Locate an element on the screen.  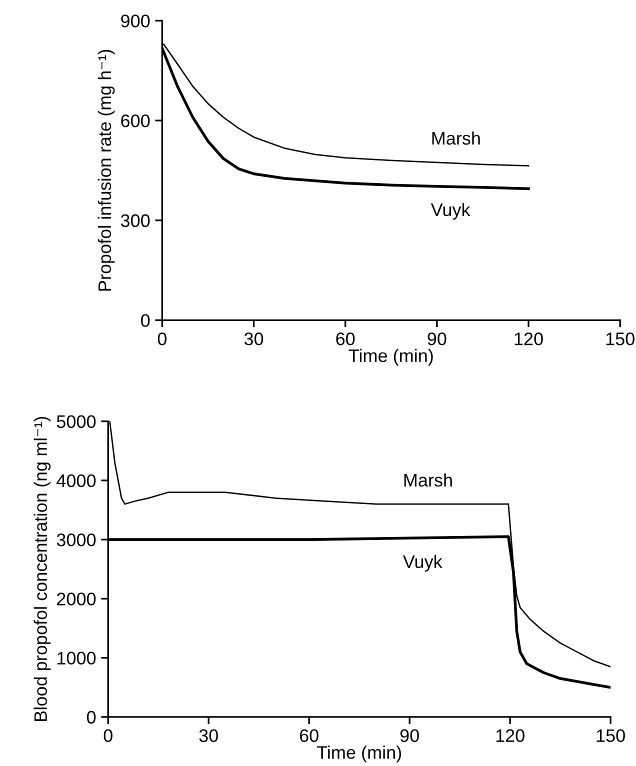
y-tick-label: 300 is located at coordinates (135, 221).